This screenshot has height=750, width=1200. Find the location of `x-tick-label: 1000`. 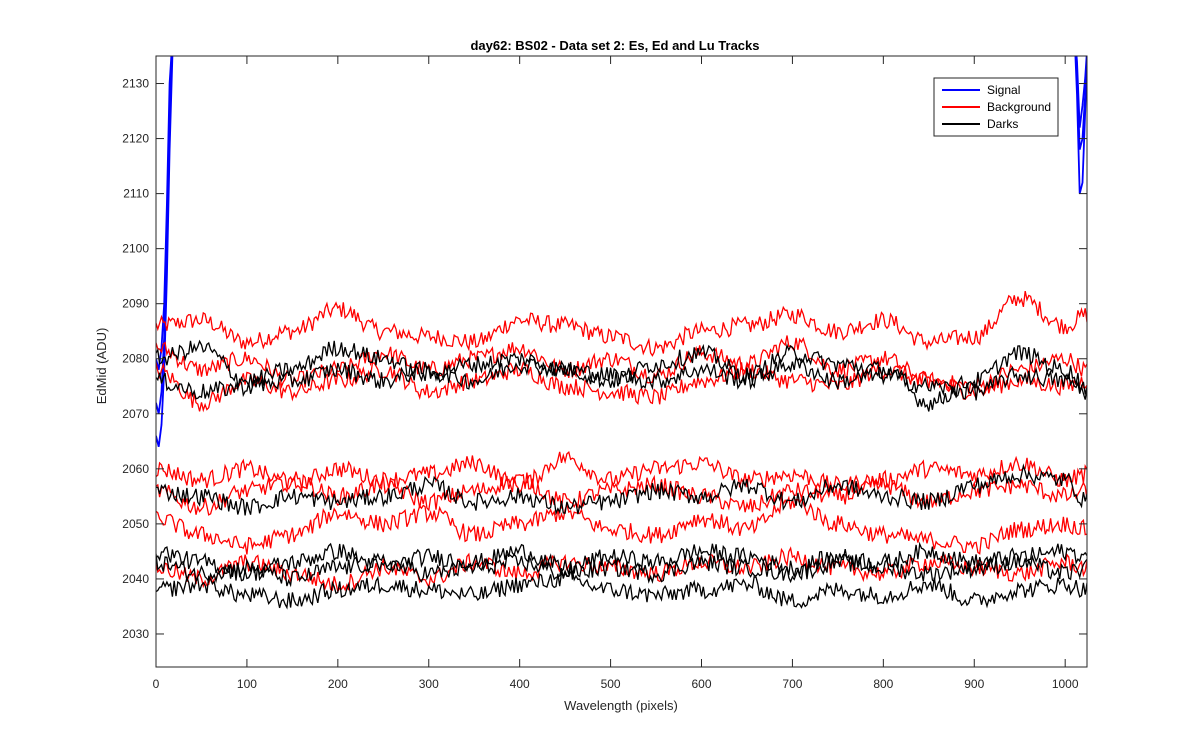

x-tick-label: 1000 is located at coordinates (1065, 684).